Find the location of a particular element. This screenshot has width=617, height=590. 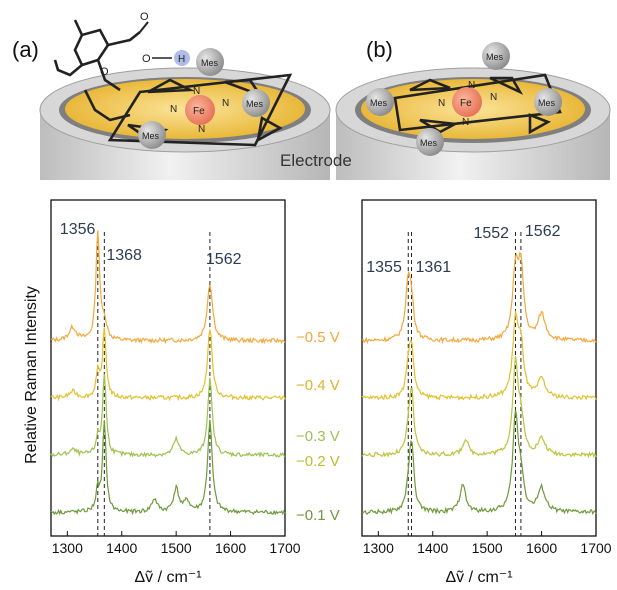

molecule-b is located at coordinates (477, 104).